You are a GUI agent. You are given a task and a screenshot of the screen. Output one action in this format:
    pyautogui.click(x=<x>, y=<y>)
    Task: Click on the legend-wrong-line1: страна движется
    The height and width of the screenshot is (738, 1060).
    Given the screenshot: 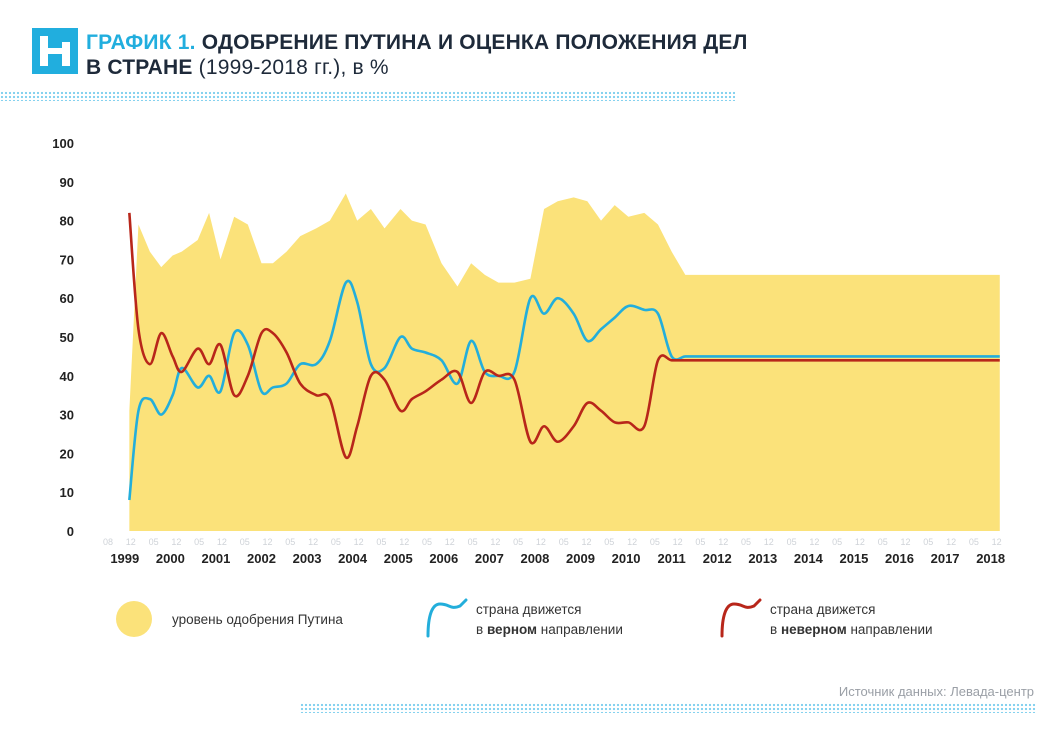 What is the action you would take?
    pyautogui.click(x=823, y=609)
    